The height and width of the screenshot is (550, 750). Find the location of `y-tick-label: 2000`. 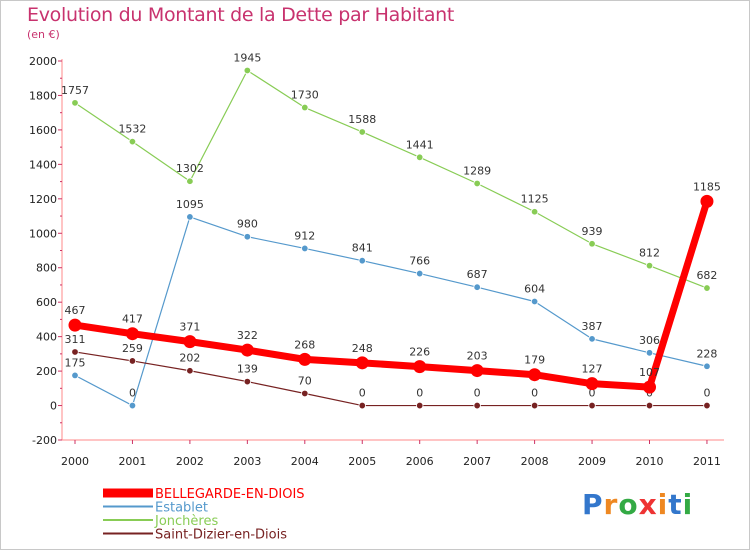

y-tick-label: 2000 is located at coordinates (43, 61).